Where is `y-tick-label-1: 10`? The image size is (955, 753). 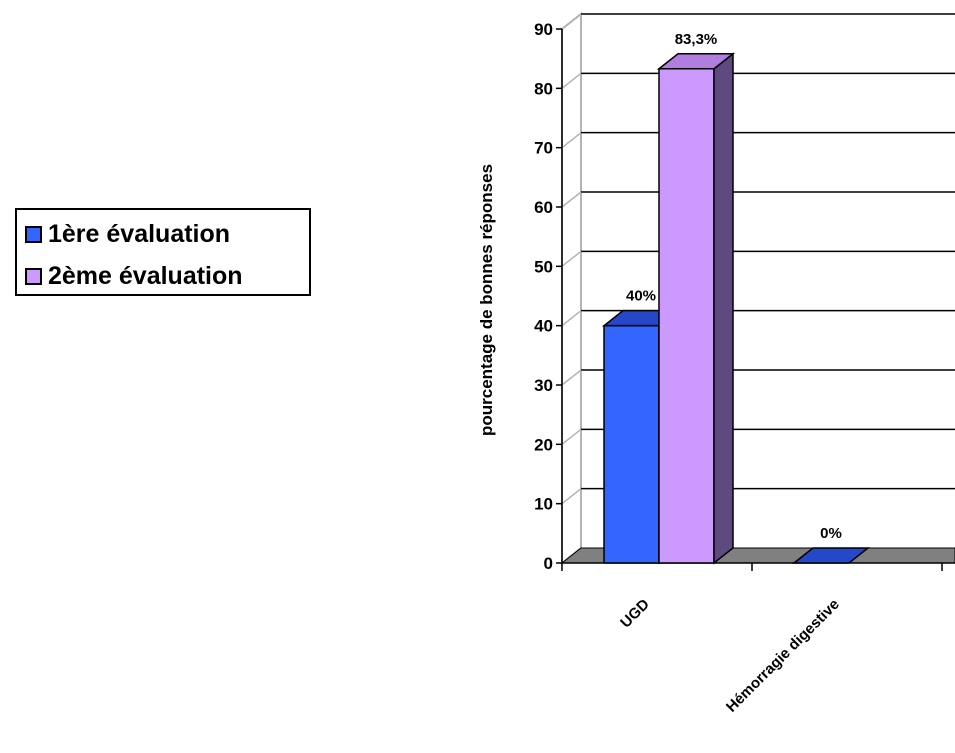
y-tick-label-1: 10 is located at coordinates (543, 504).